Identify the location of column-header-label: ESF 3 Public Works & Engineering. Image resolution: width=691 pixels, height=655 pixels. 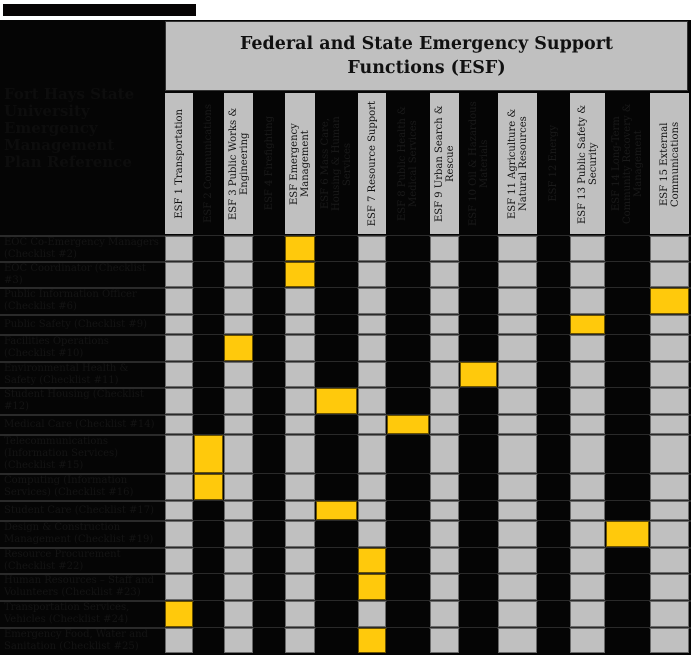
(238, 163).